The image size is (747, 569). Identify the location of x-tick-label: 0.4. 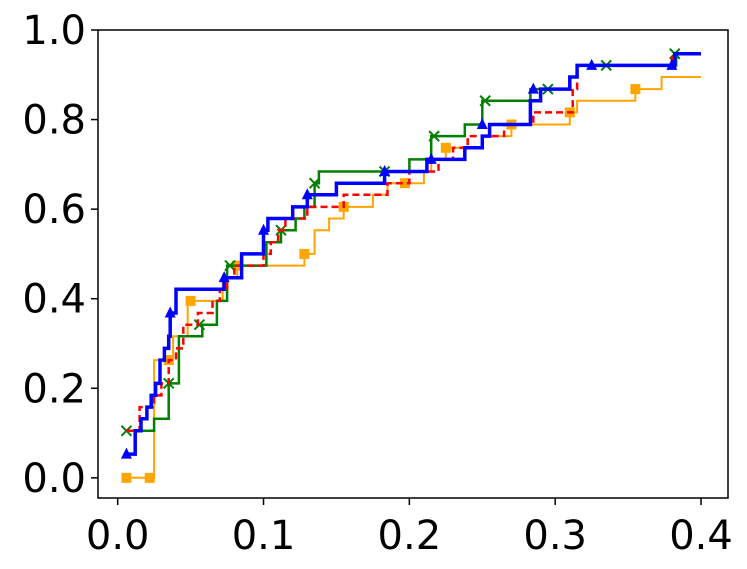
(701, 536).